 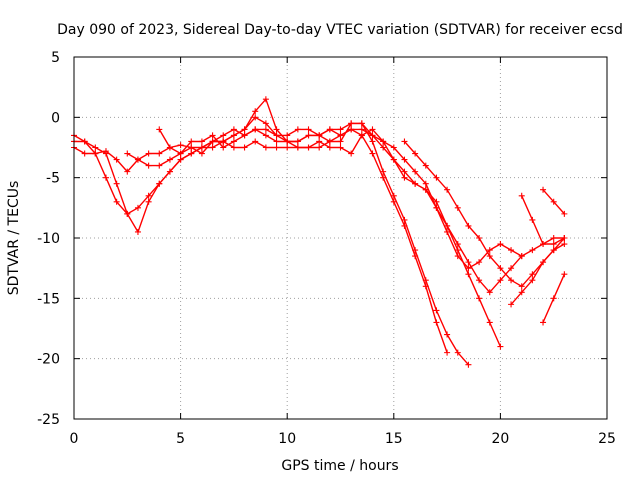 I want to click on y-tick-label: -25, so click(x=48, y=420).